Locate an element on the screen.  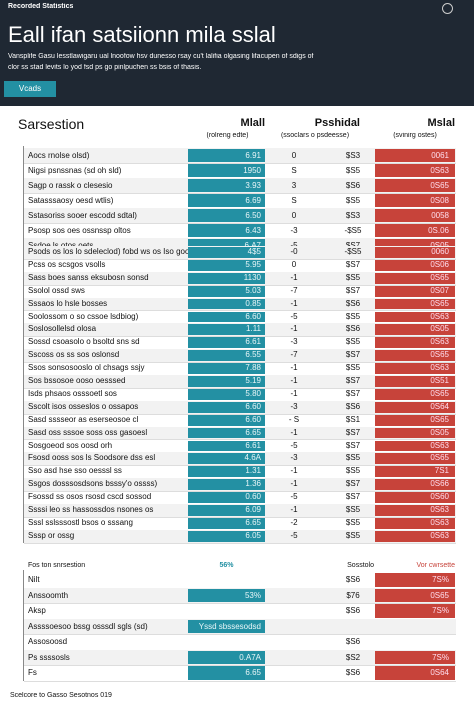
col-heading: Mlall is located at coordinates (252, 123).